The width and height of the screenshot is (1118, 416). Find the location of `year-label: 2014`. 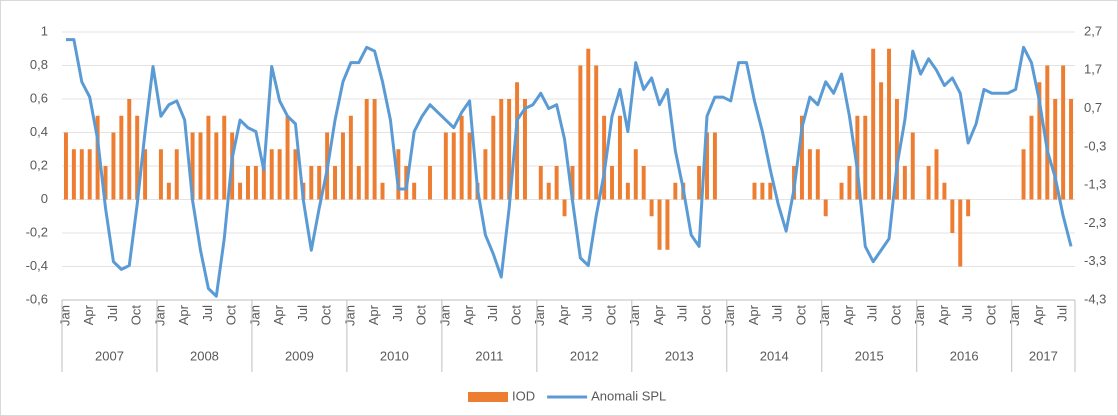

year-label: 2014 is located at coordinates (774, 355).